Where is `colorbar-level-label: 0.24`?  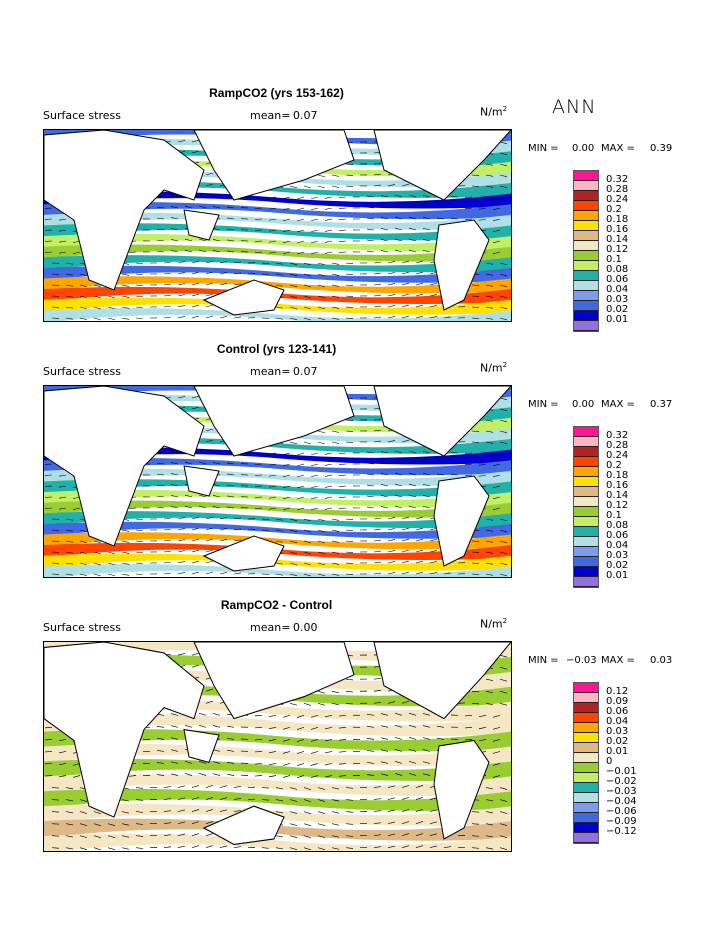
colorbar-level-label: 0.24 is located at coordinates (617, 455).